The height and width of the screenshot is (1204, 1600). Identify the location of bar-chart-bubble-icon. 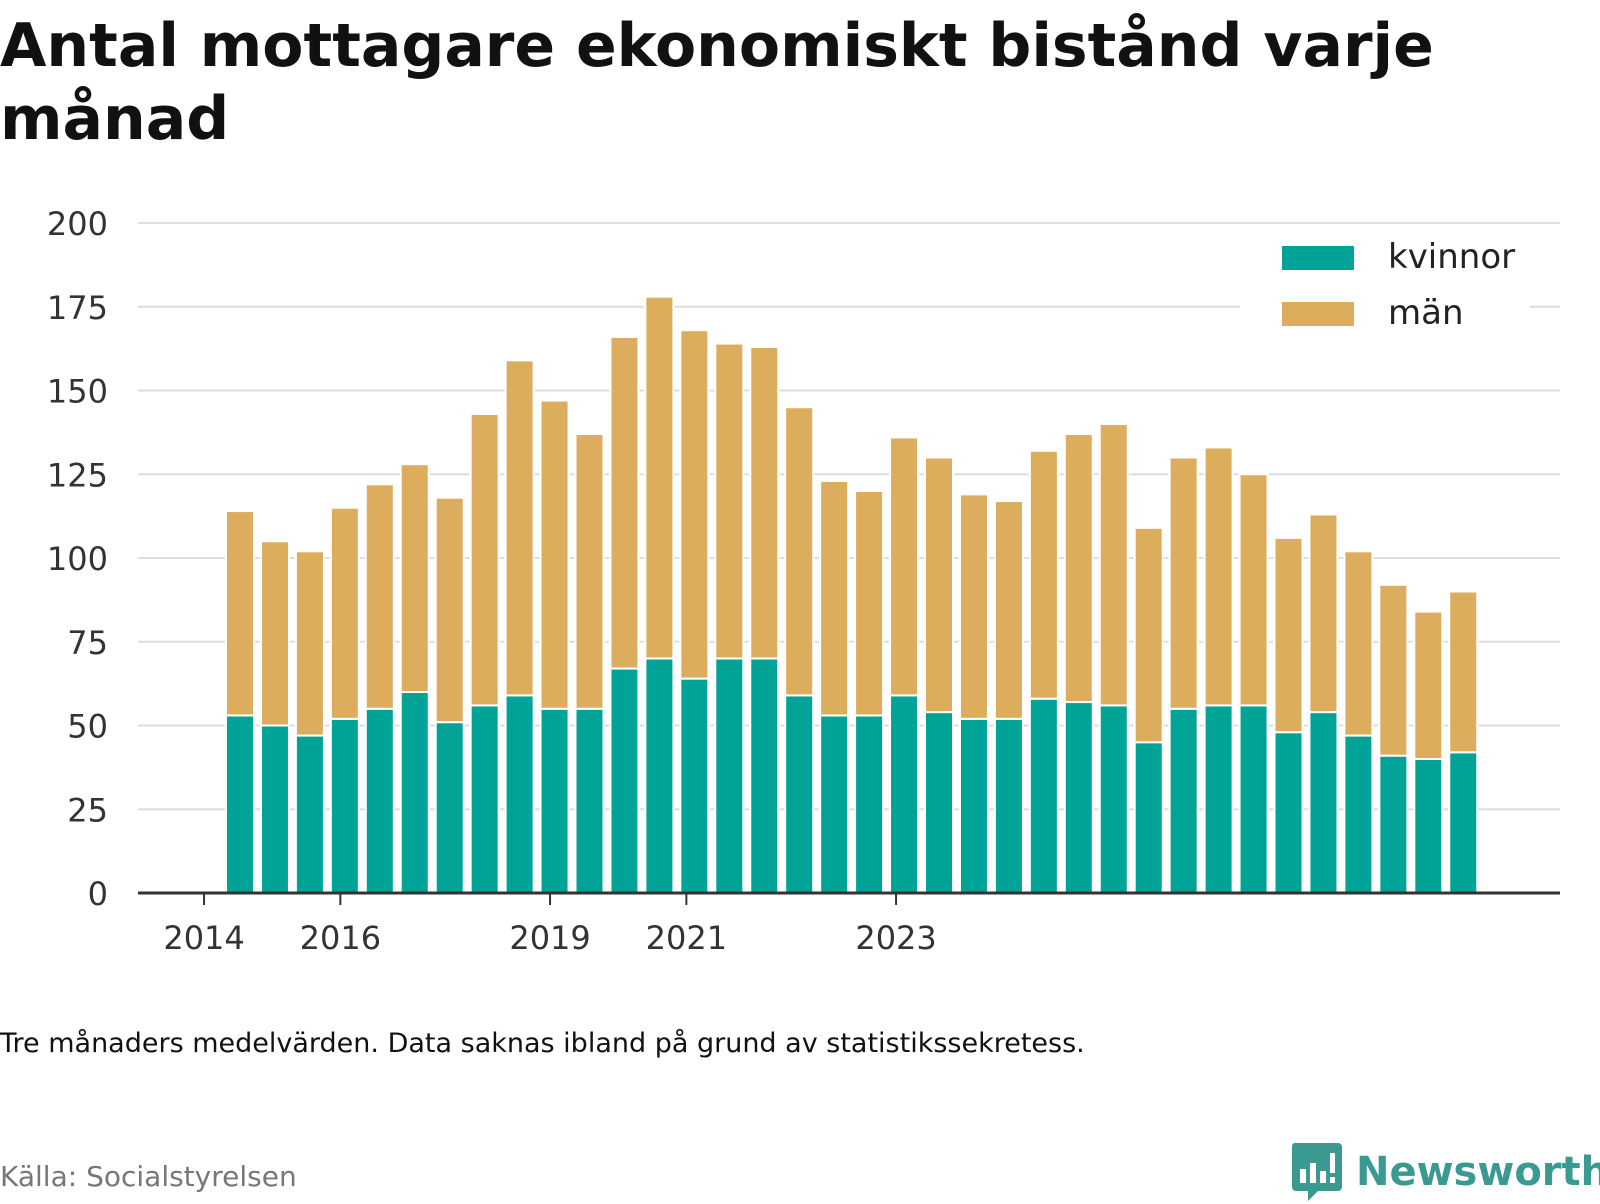
(1316, 1172).